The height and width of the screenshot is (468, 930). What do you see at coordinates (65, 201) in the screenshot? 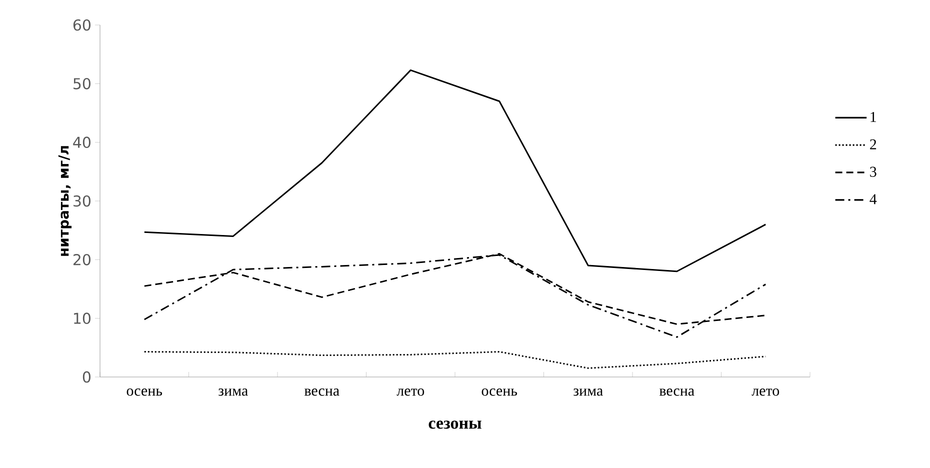
I see `y-axis-title: нитраты, мг/л` at bounding box center [65, 201].